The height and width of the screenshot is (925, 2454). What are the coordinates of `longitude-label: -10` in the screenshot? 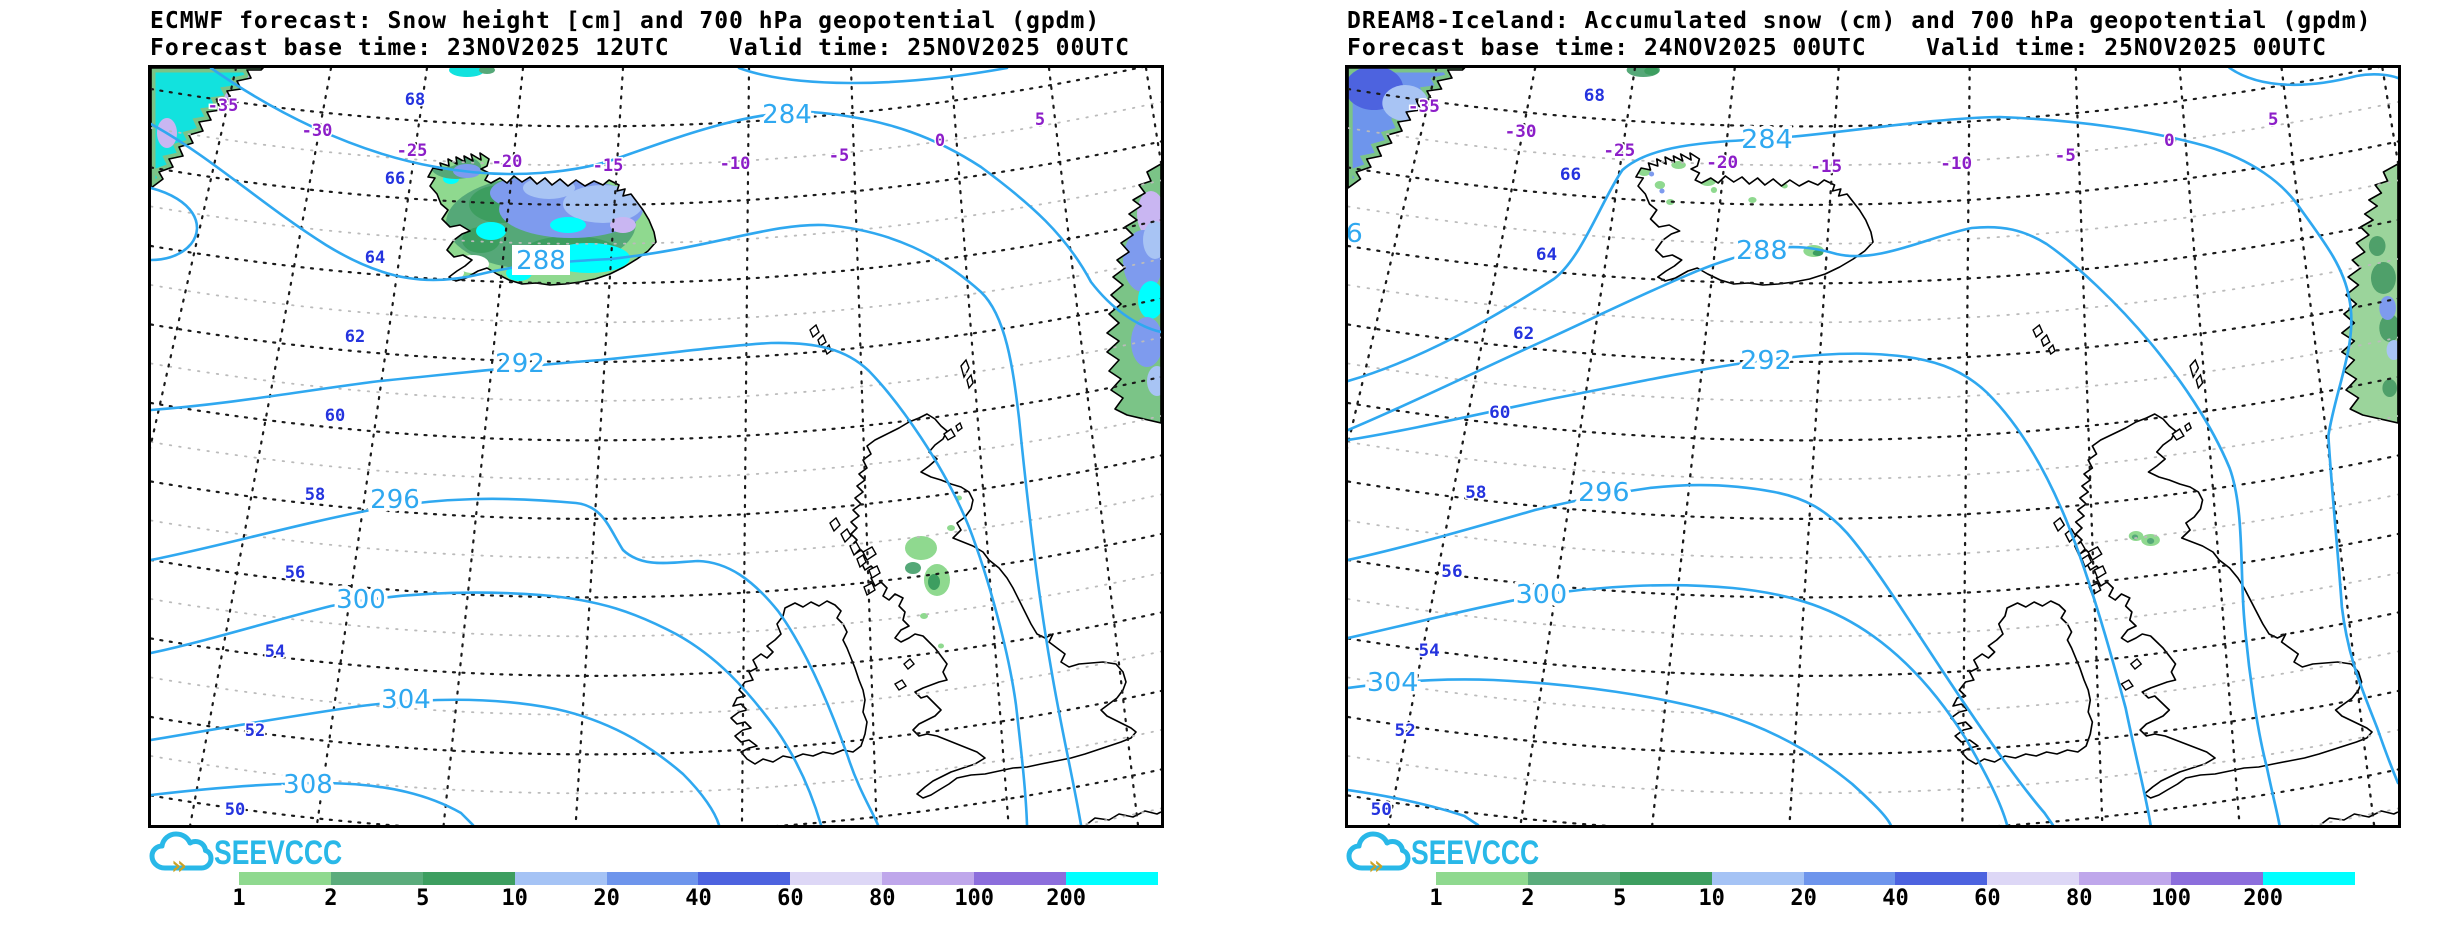 It's located at (1956, 164).